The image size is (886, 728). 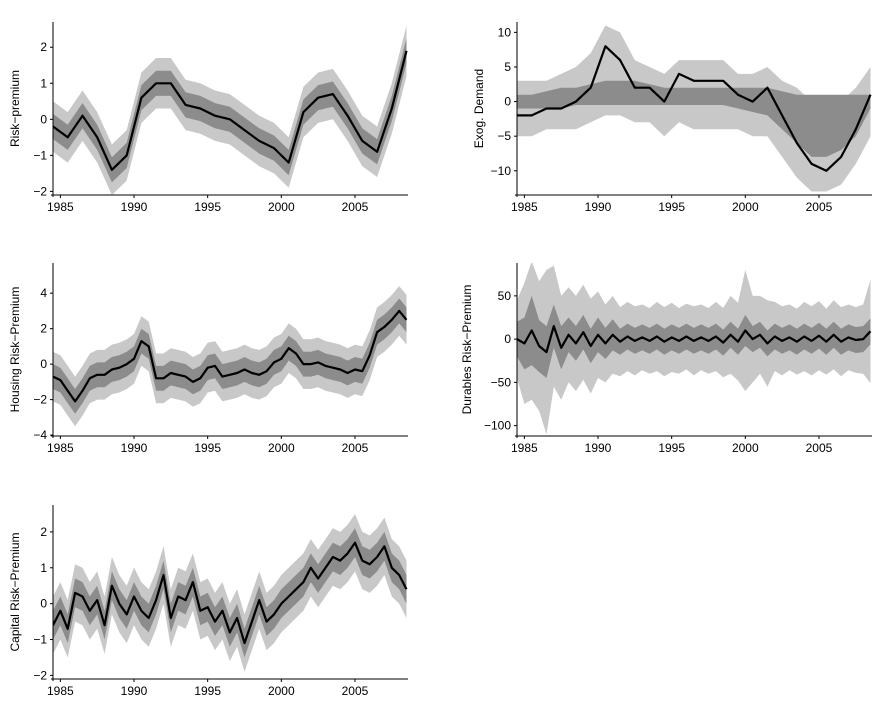 I want to click on y-axis-label: Capital Risk−Premium, so click(x=15, y=591).